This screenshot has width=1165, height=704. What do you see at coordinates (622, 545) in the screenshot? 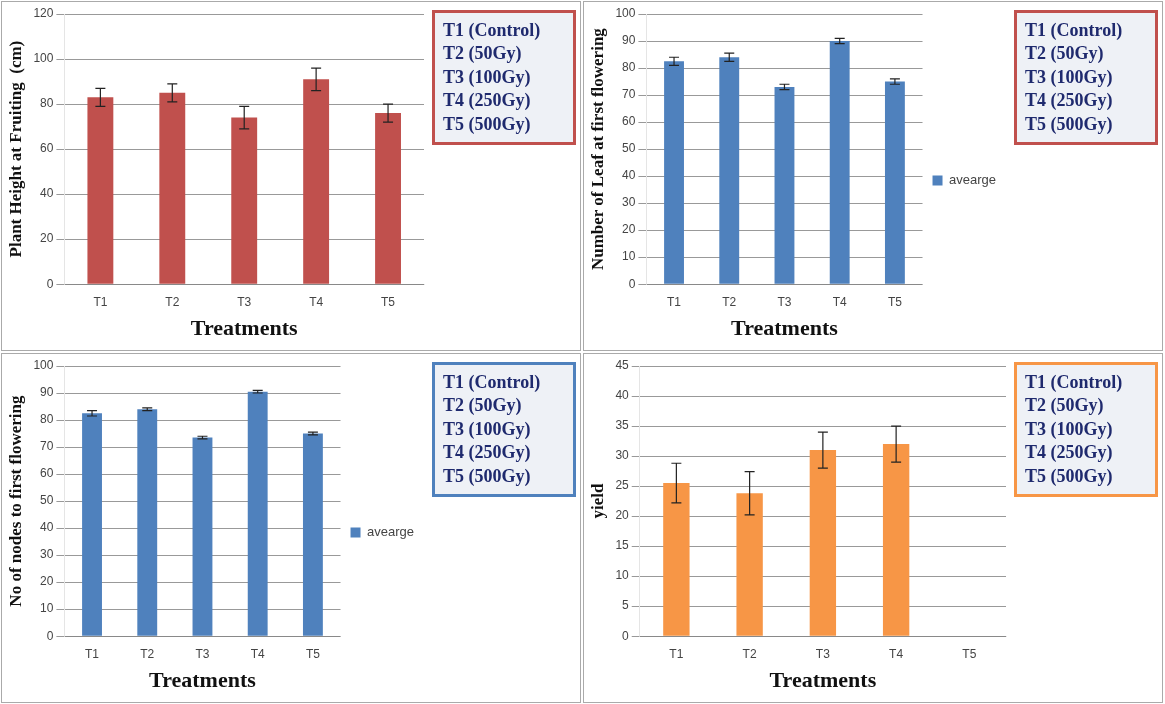
I see `y-tick-label: 15` at bounding box center [622, 545].